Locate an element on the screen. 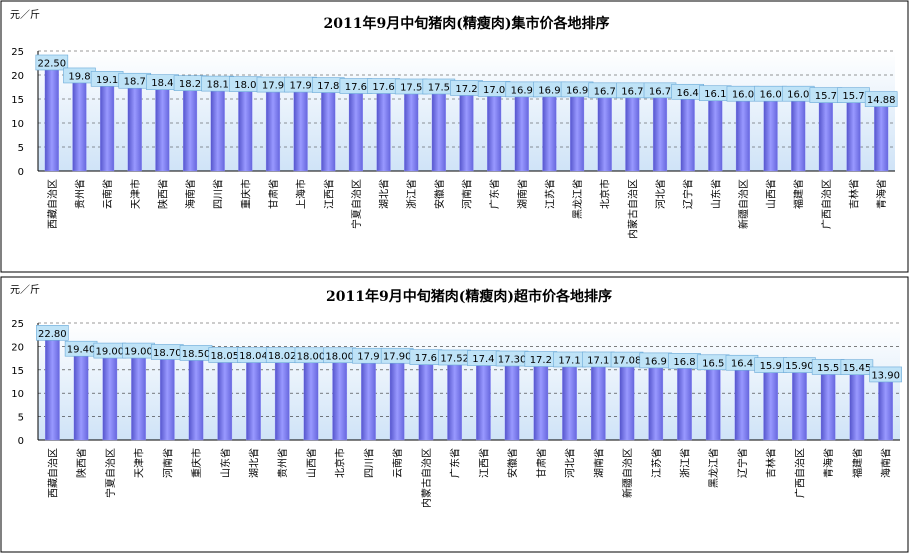 This screenshot has height=557, width=909. value-label: 18.00 is located at coordinates (311, 356).